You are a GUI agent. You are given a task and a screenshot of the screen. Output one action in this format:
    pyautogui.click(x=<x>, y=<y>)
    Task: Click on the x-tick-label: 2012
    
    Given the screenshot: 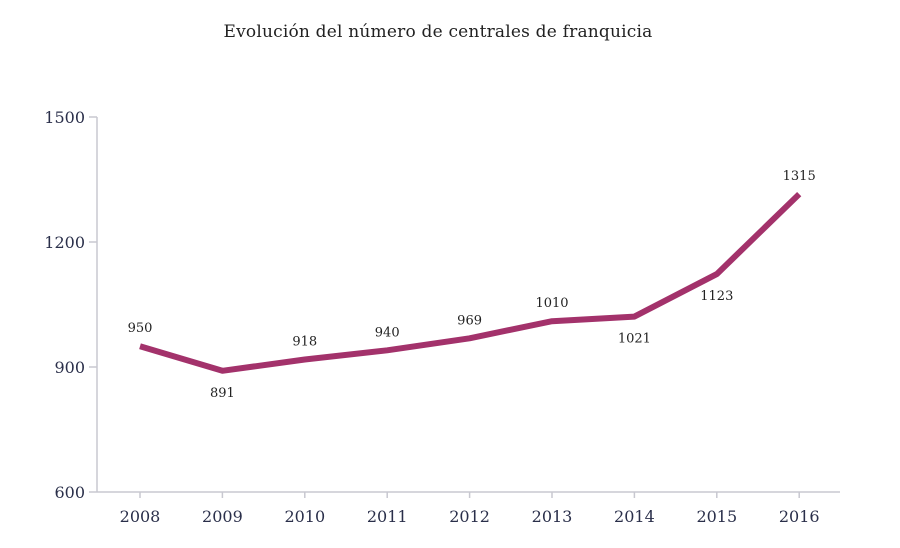 What is the action you would take?
    pyautogui.click(x=469, y=516)
    